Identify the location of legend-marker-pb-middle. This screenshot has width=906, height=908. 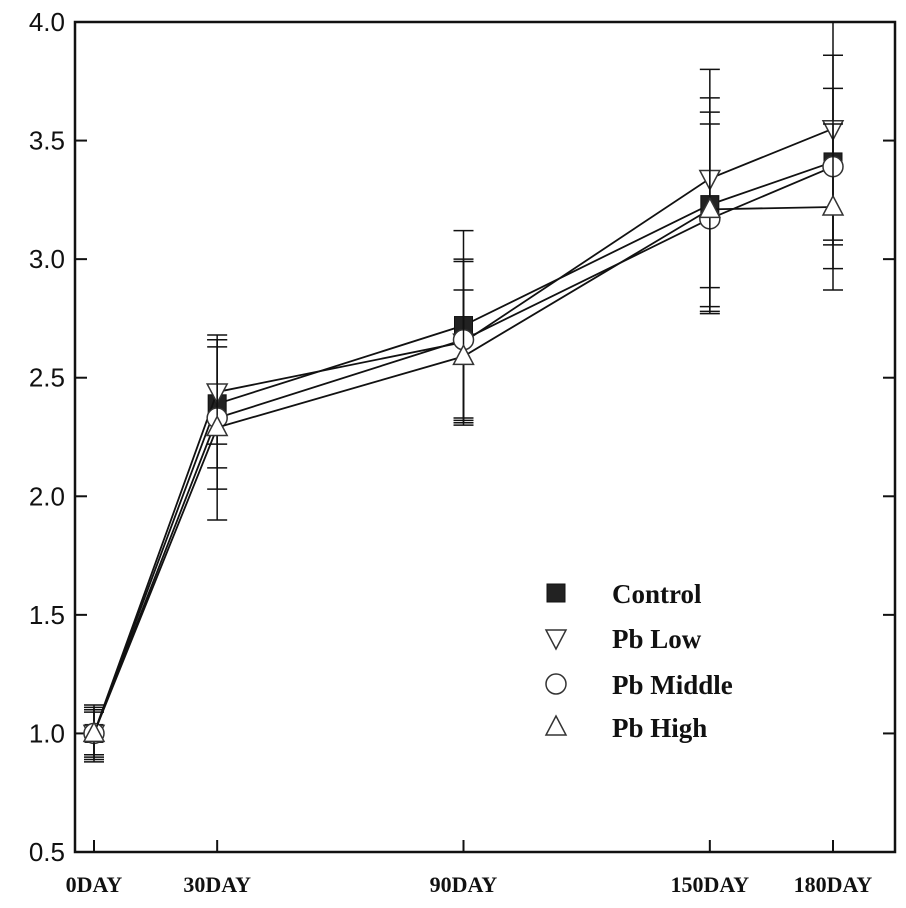
(556, 684).